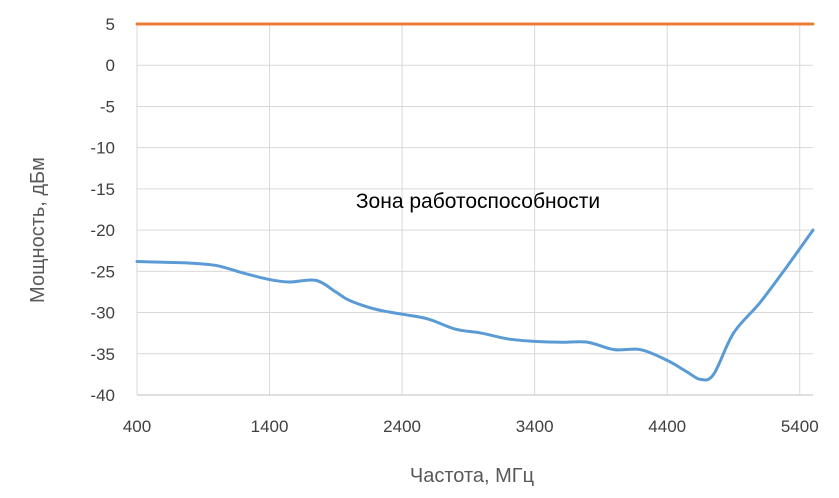  I want to click on y-tick-label: -35, so click(102, 354).